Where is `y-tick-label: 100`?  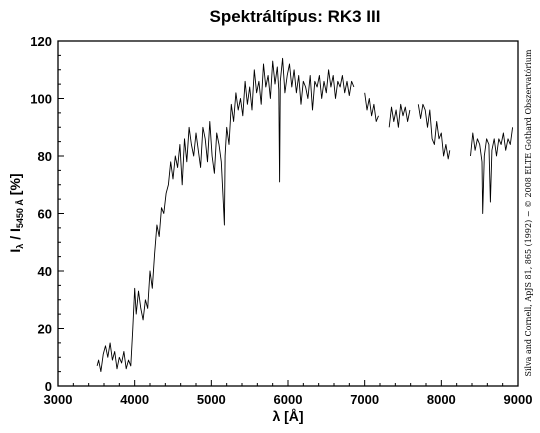 y-tick-label: 100 is located at coordinates (41, 99).